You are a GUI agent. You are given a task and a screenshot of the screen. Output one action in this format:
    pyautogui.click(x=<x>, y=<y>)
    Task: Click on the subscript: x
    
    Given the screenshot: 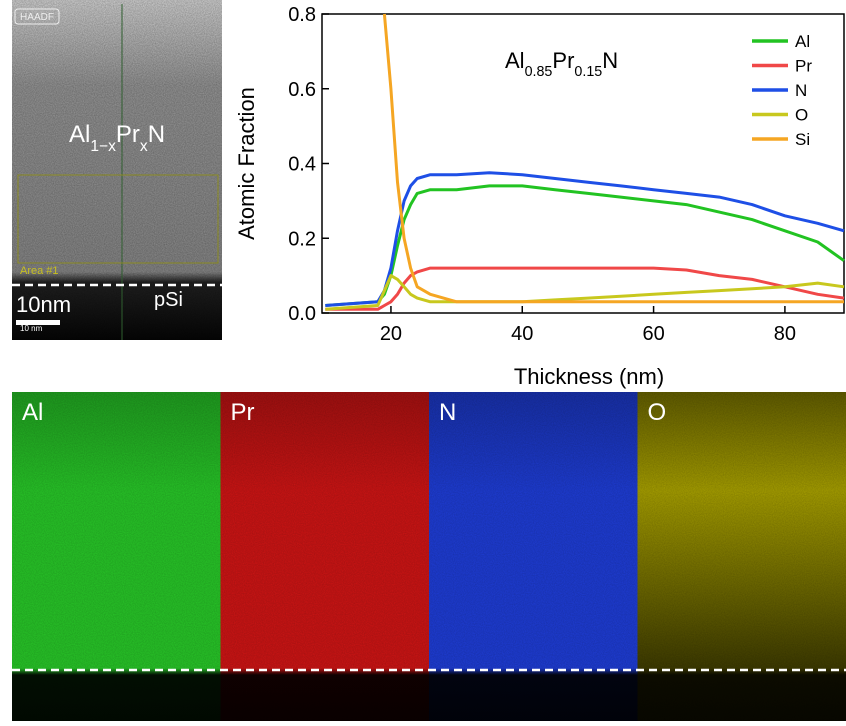 What is the action you would take?
    pyautogui.click(x=144, y=146)
    